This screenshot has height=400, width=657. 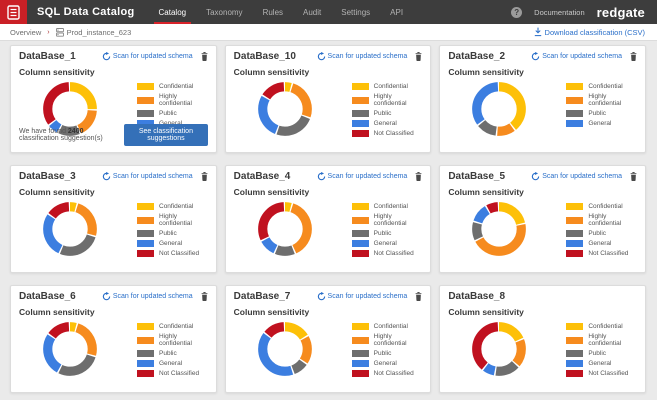 What do you see at coordinates (542, 296) in the screenshot?
I see `card-header: DataBase_8 Scan for updated schema` at bounding box center [542, 296].